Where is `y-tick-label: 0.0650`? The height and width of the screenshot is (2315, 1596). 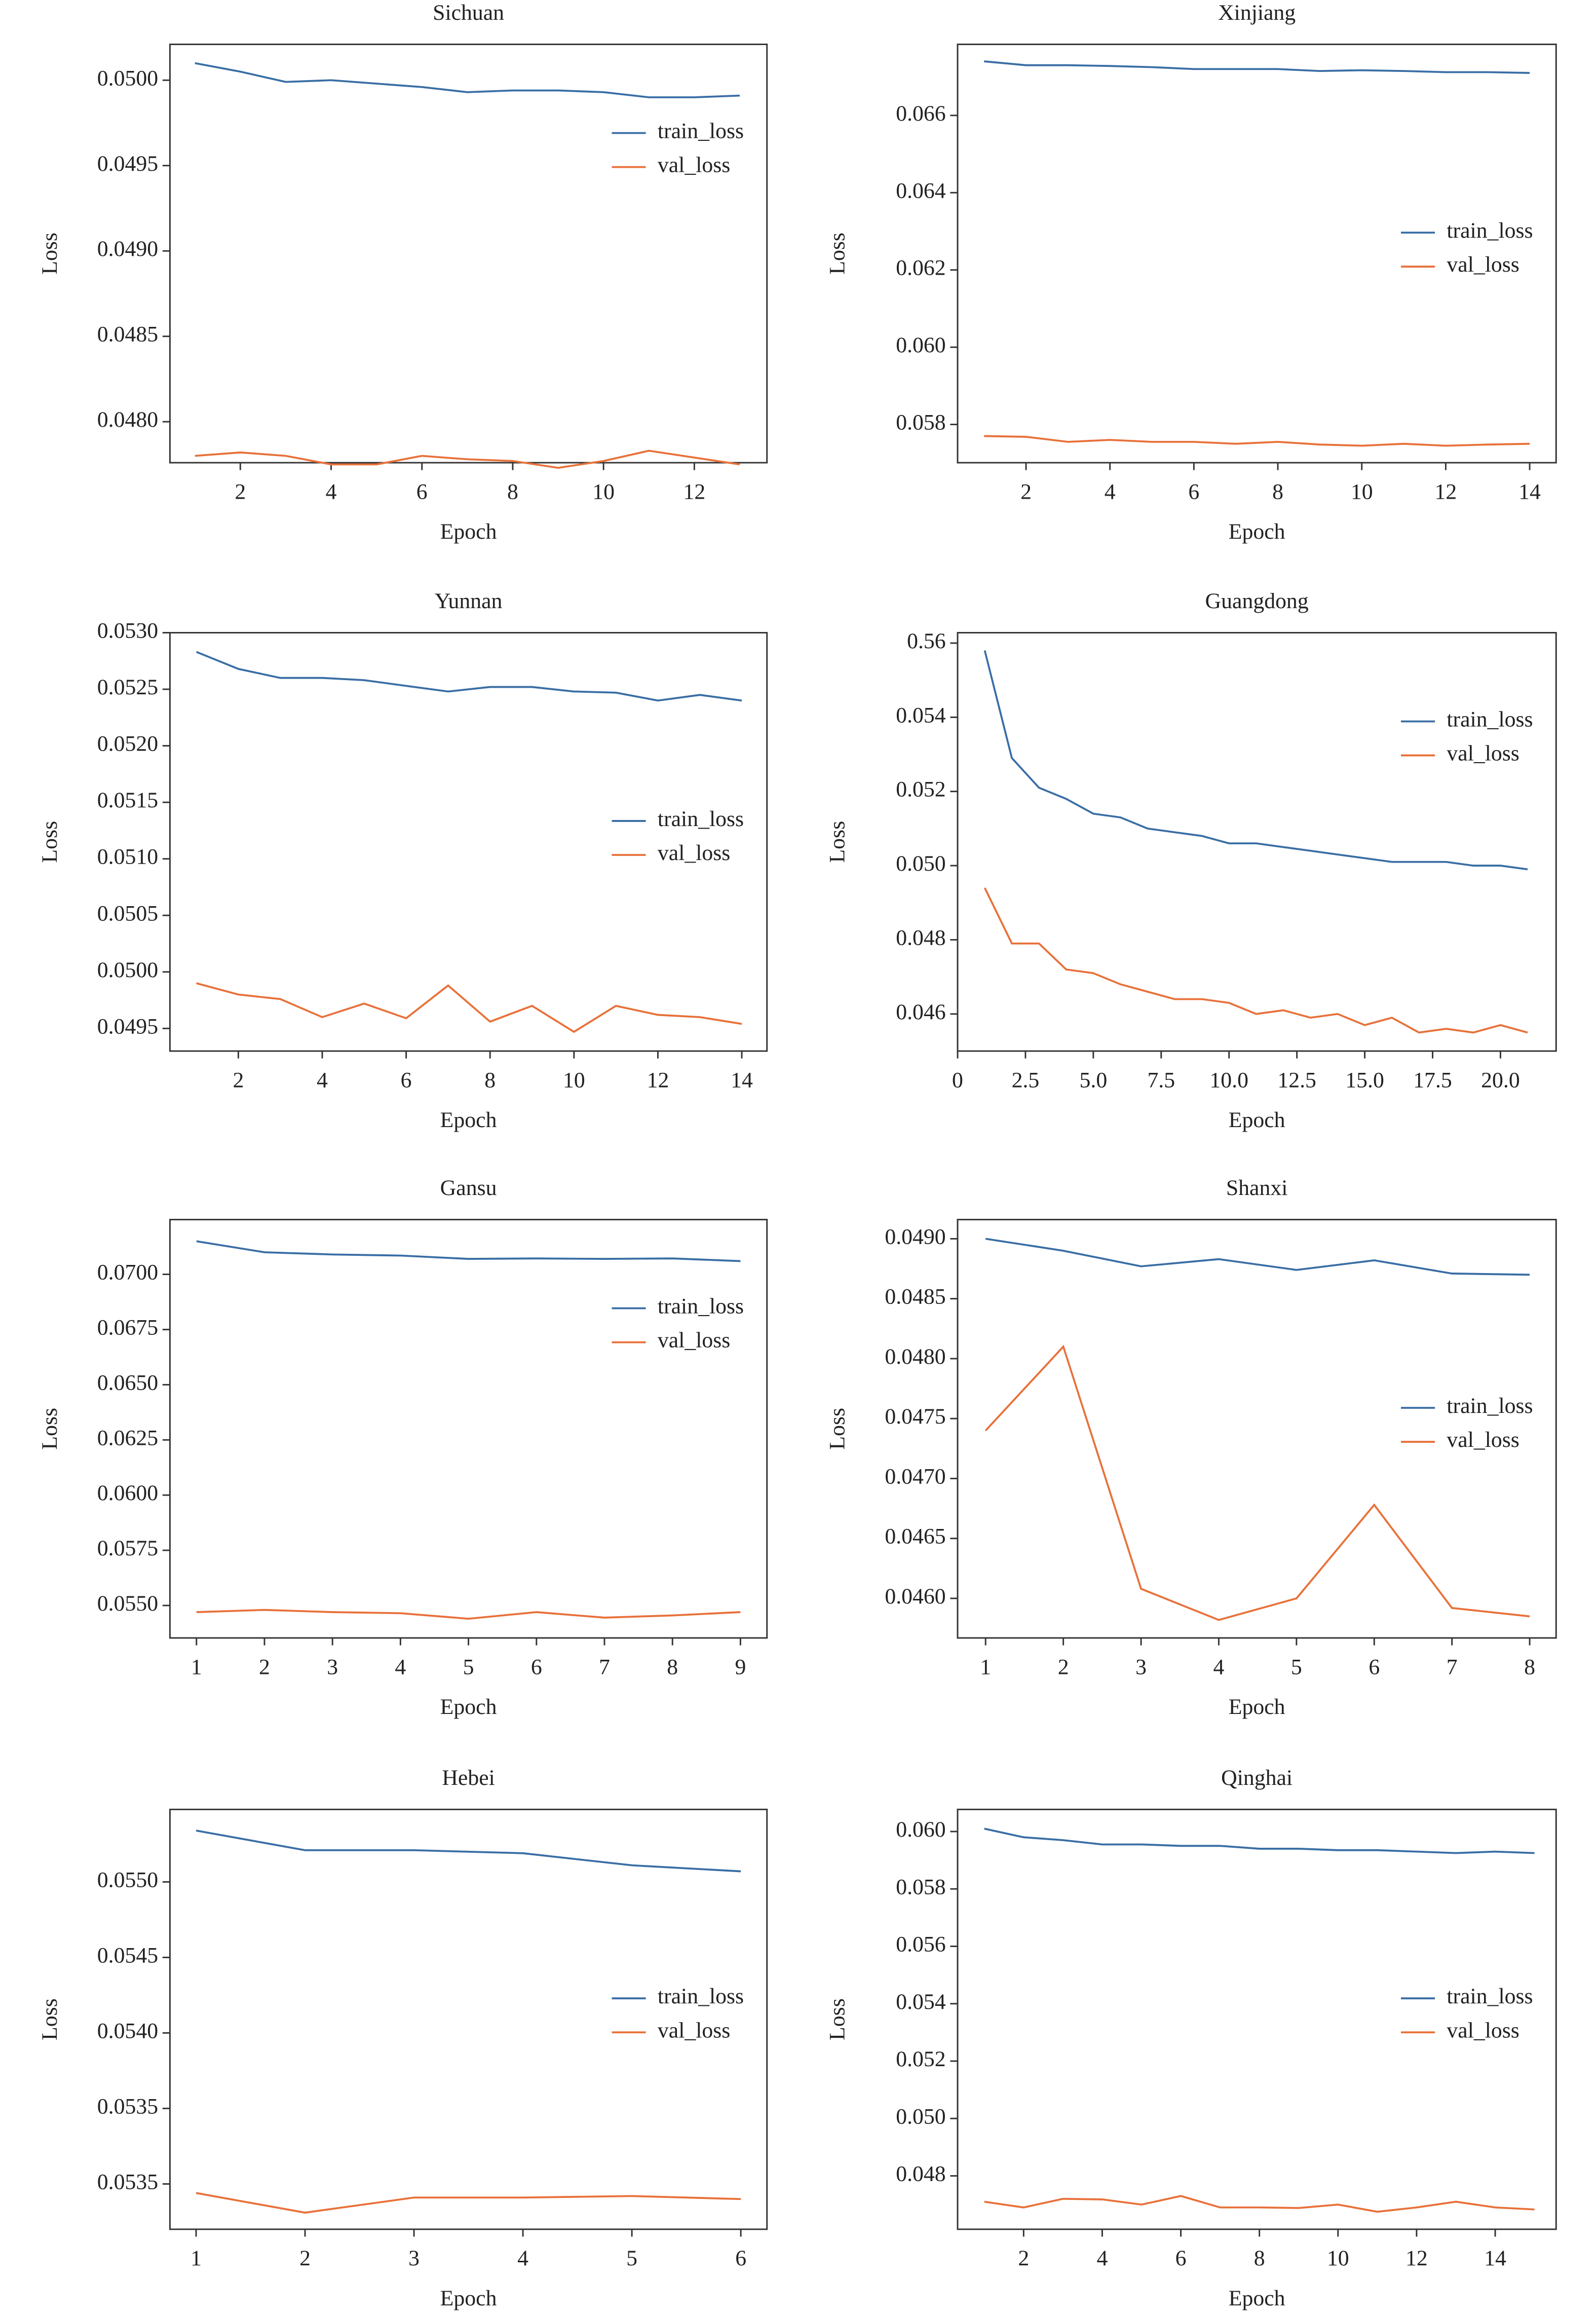 y-tick-label: 0.0650 is located at coordinates (128, 1382).